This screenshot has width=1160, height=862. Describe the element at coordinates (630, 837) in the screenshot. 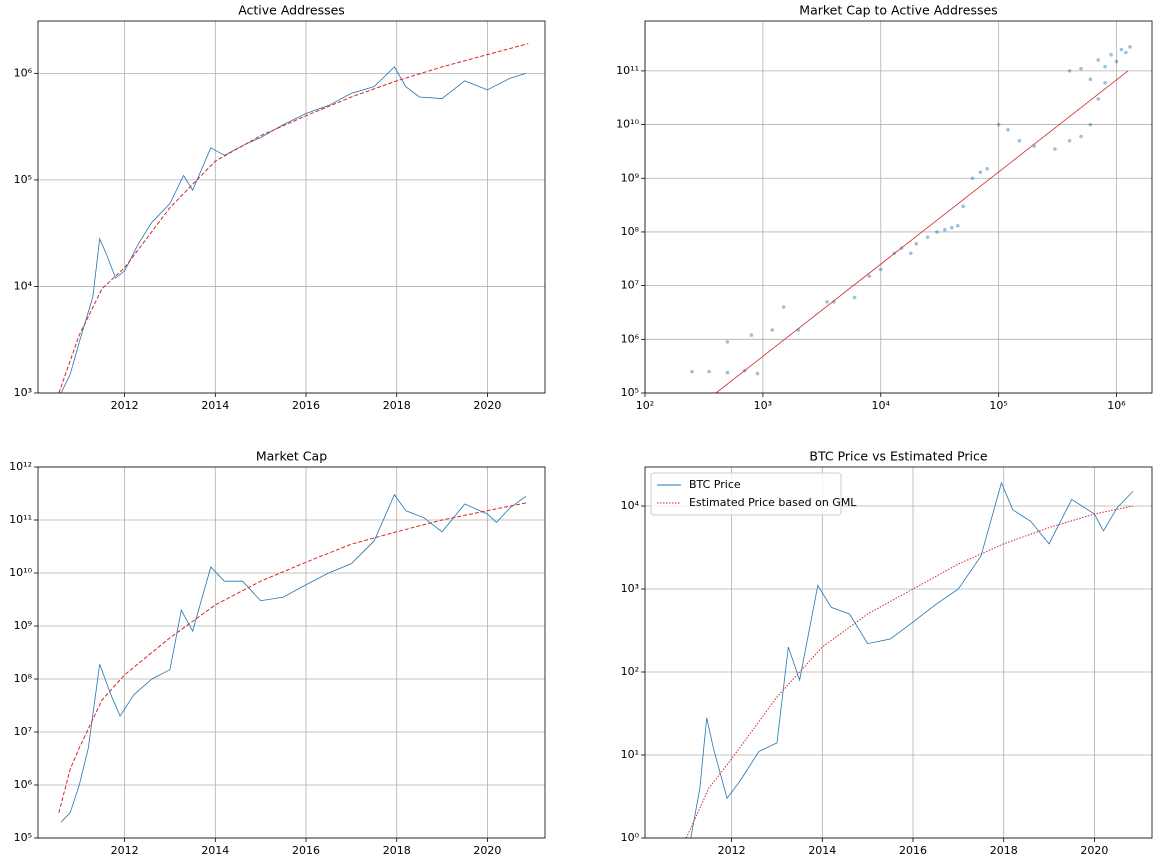

I see `y-tick-label: 10⁰` at that location.